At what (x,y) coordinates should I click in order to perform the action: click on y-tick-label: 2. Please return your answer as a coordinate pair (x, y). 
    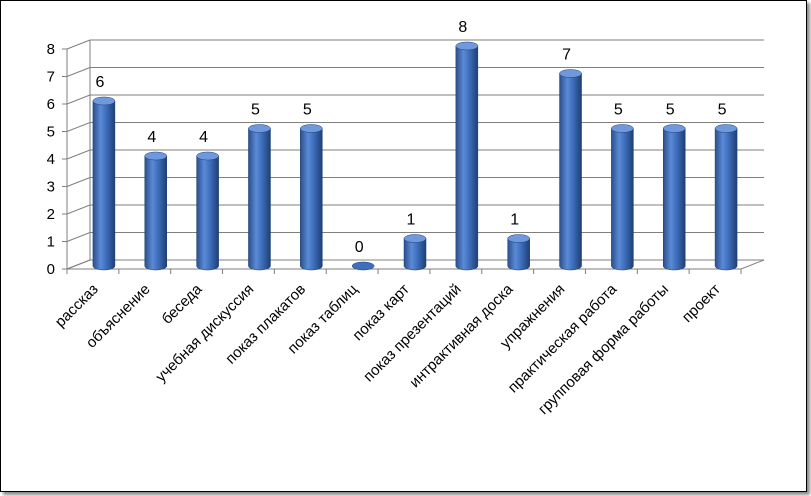
    Looking at the image, I should click on (51, 214).